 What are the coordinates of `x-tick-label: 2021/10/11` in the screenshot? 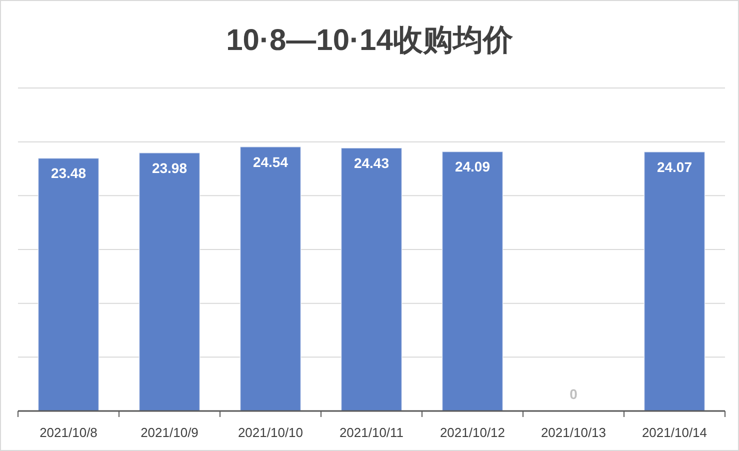 It's located at (371, 432).